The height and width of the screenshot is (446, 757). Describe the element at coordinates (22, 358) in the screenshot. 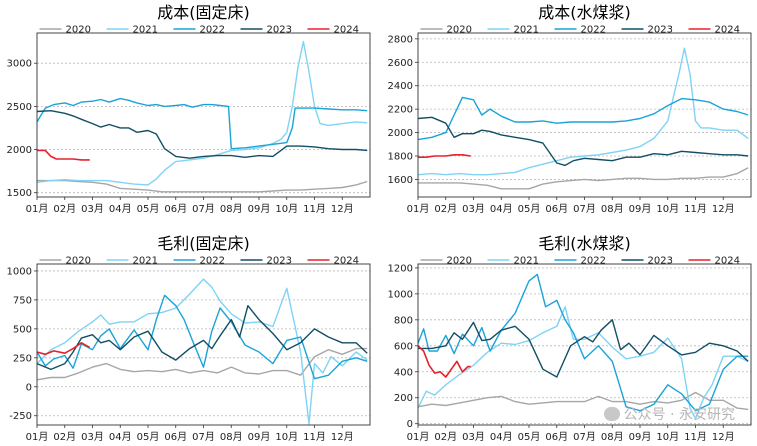

I see `y-tick-label: 250` at that location.